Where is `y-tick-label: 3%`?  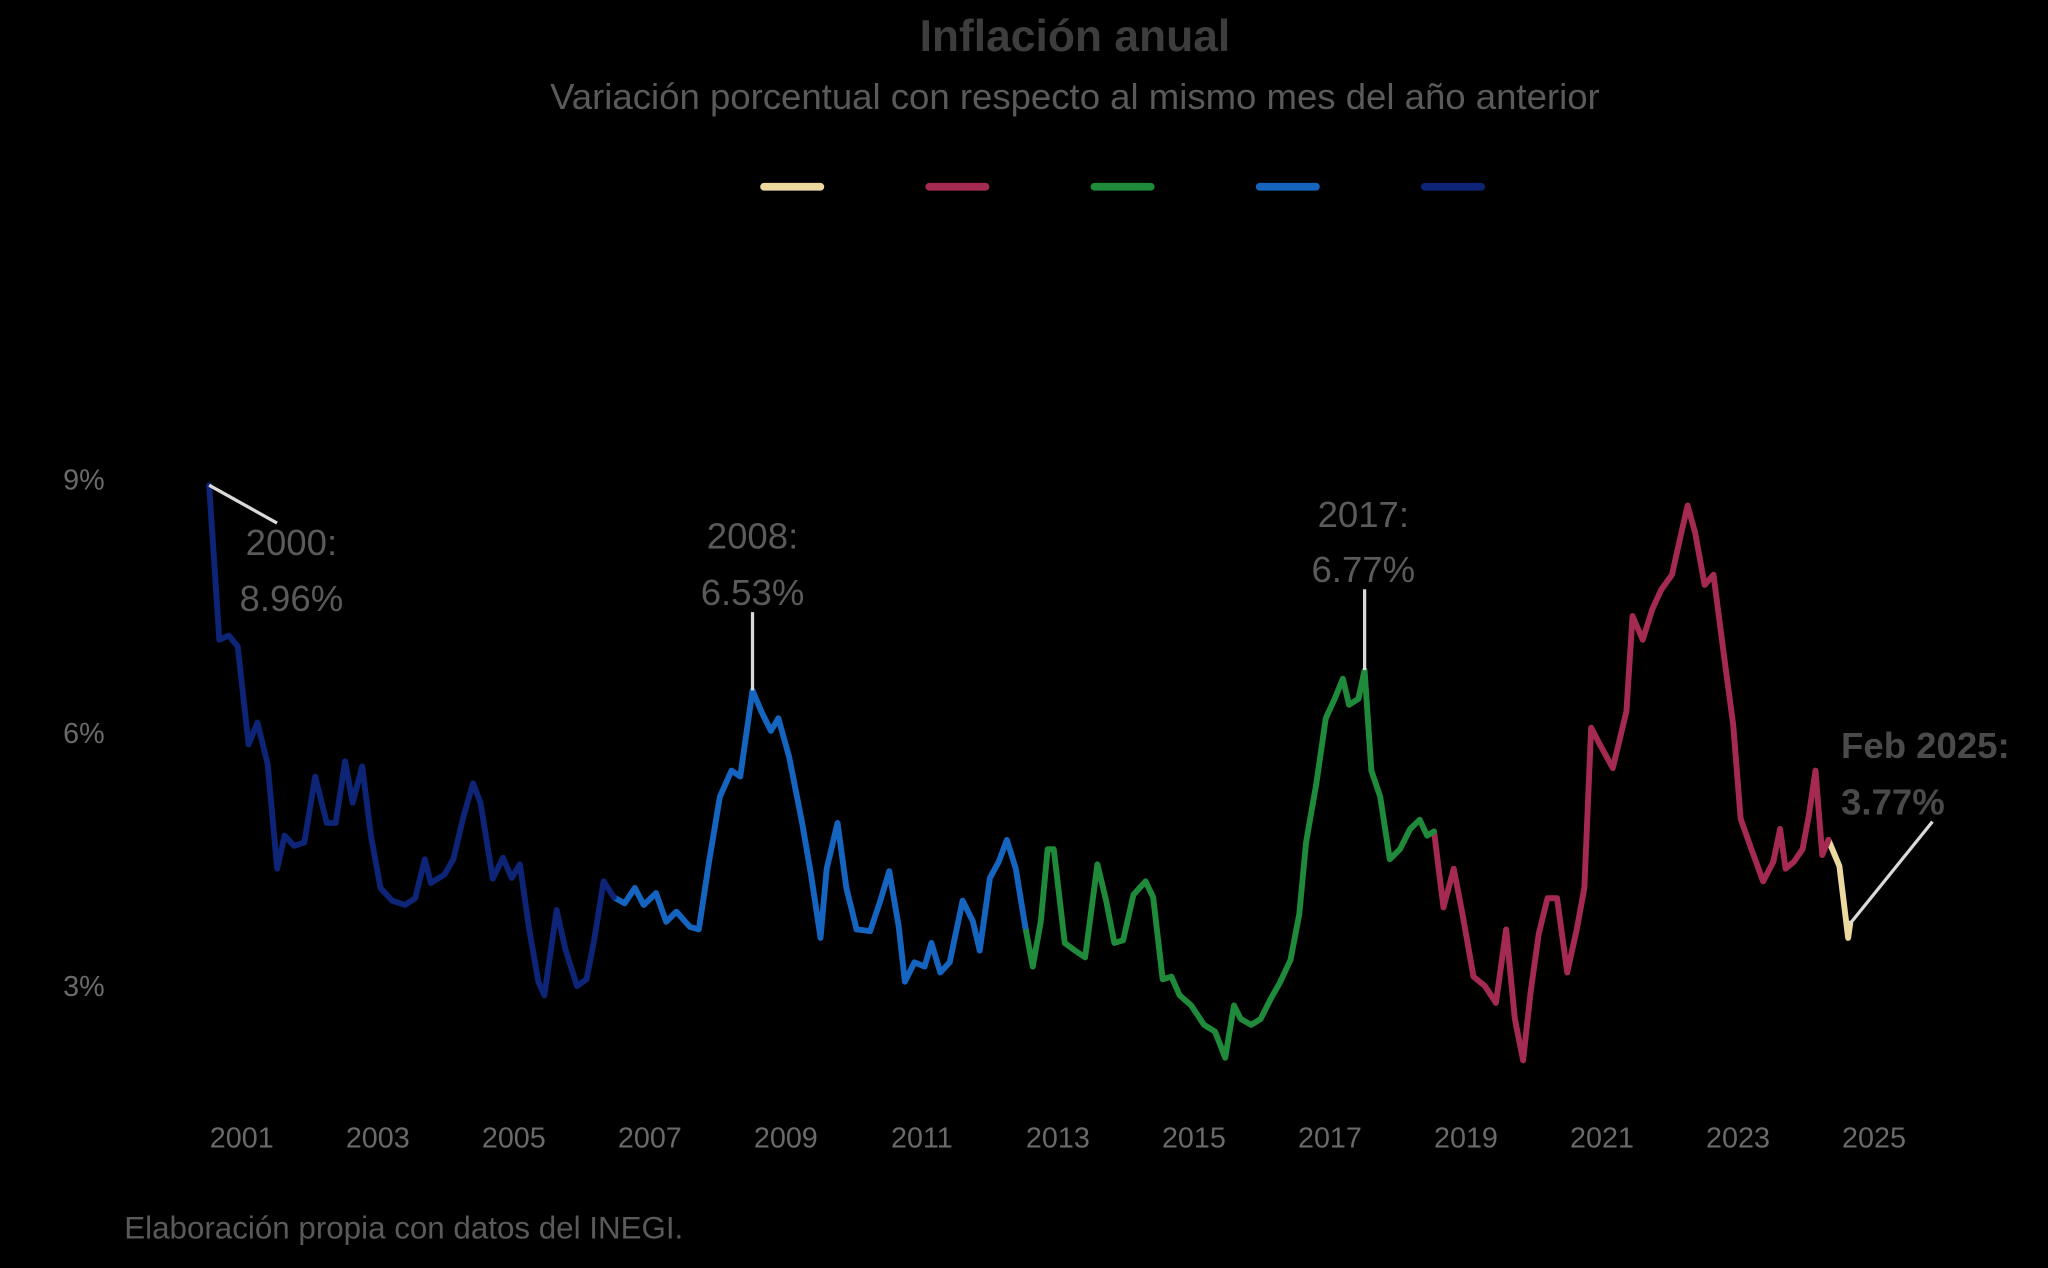
y-tick-label: 3% is located at coordinates (84, 987).